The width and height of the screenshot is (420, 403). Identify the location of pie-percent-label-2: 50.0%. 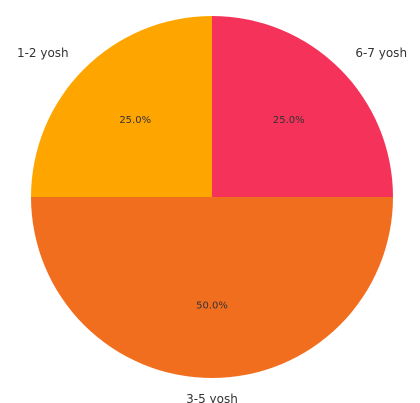
(212, 306).